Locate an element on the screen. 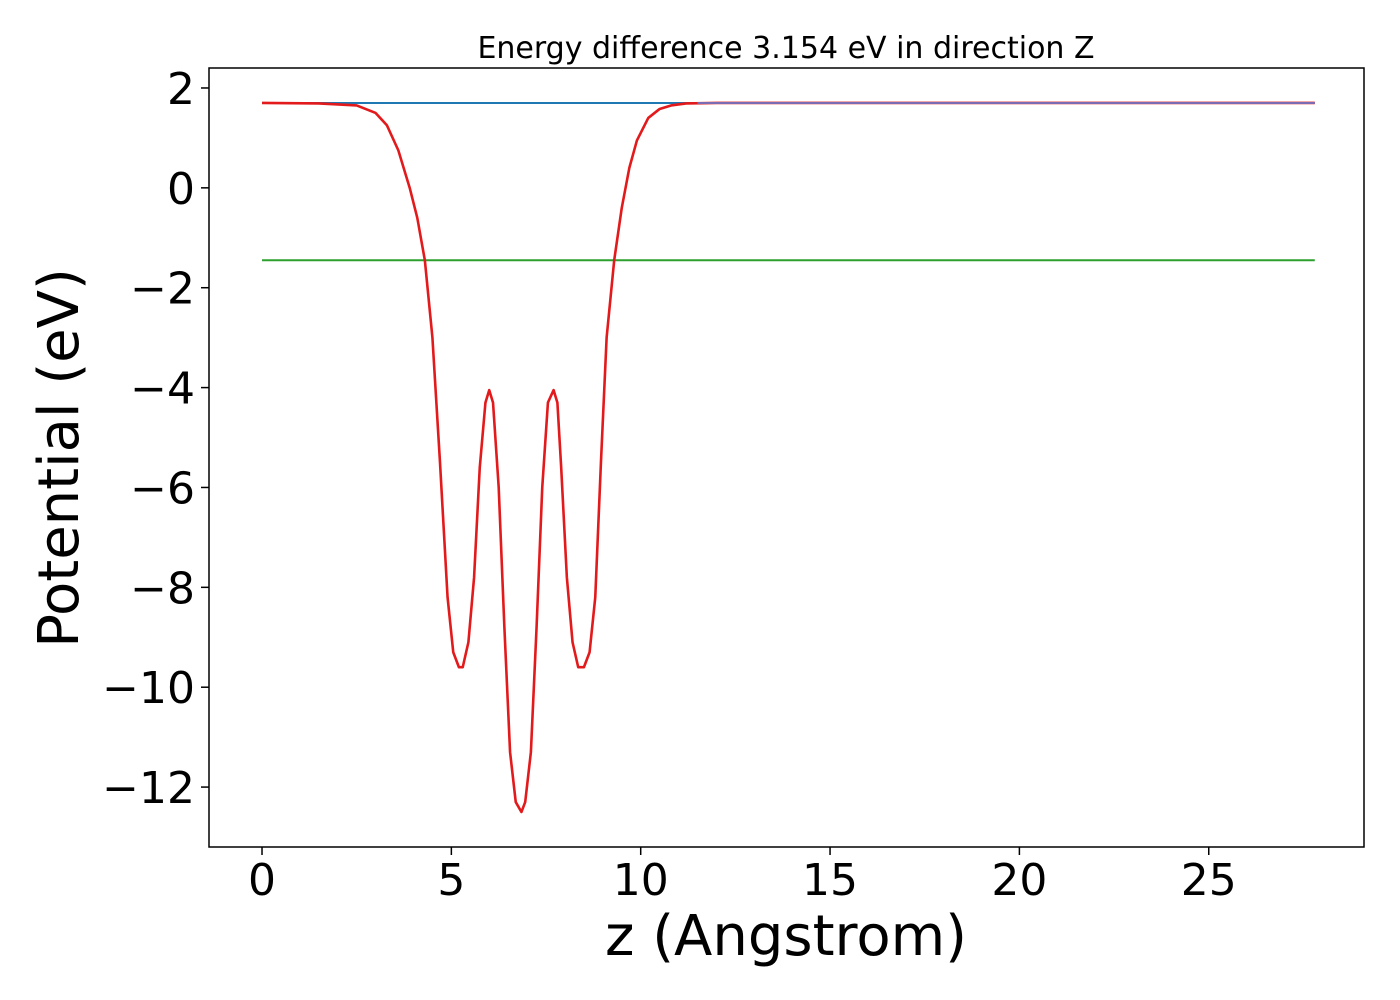  x-tick-label: 10 is located at coordinates (641, 880).